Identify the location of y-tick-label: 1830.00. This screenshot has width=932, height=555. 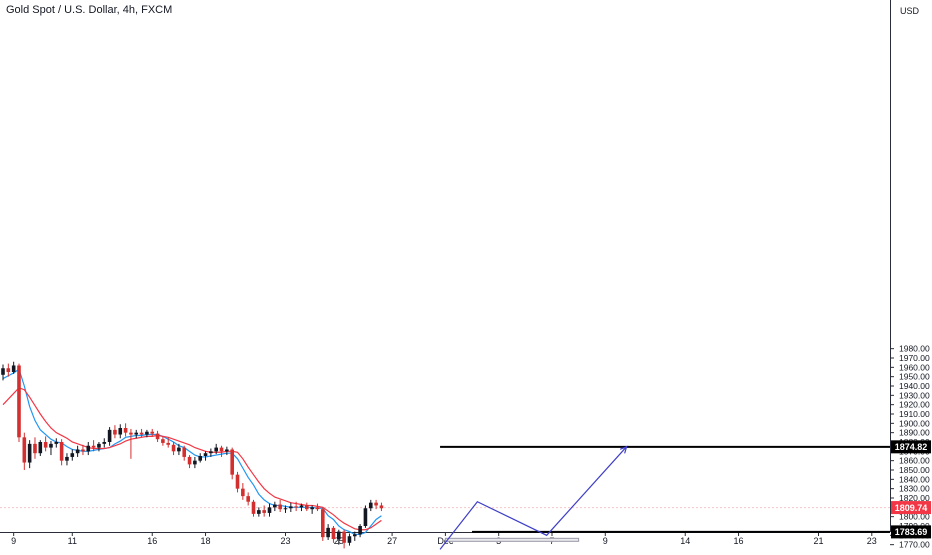
(914, 489).